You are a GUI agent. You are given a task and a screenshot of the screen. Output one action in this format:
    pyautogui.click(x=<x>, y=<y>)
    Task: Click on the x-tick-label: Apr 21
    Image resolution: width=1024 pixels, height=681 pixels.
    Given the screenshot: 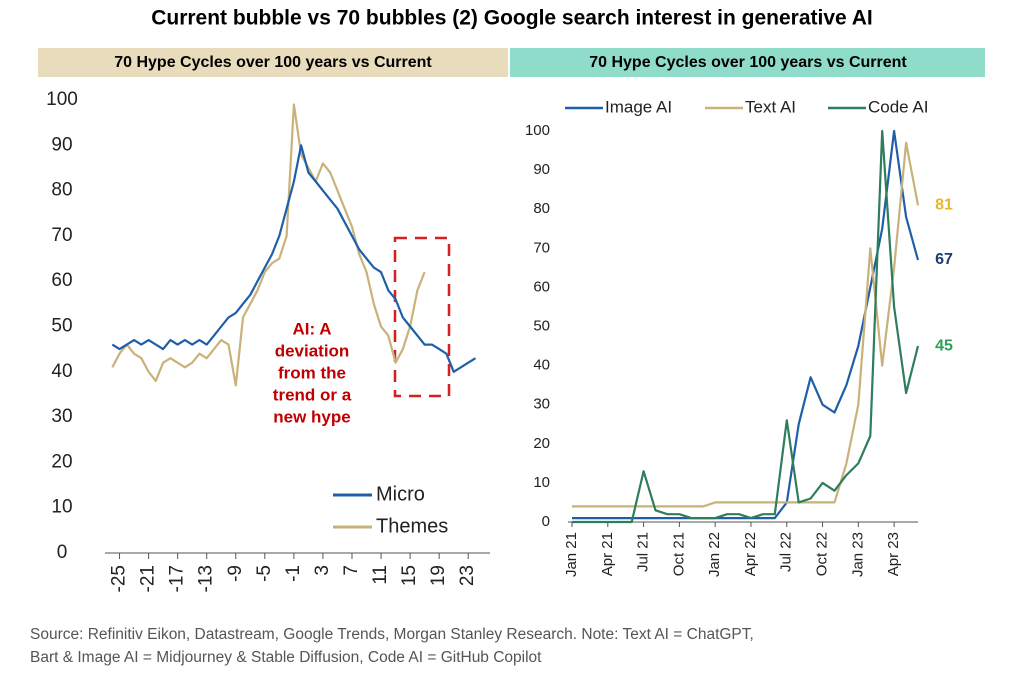 What is the action you would take?
    pyautogui.click(x=607, y=554)
    